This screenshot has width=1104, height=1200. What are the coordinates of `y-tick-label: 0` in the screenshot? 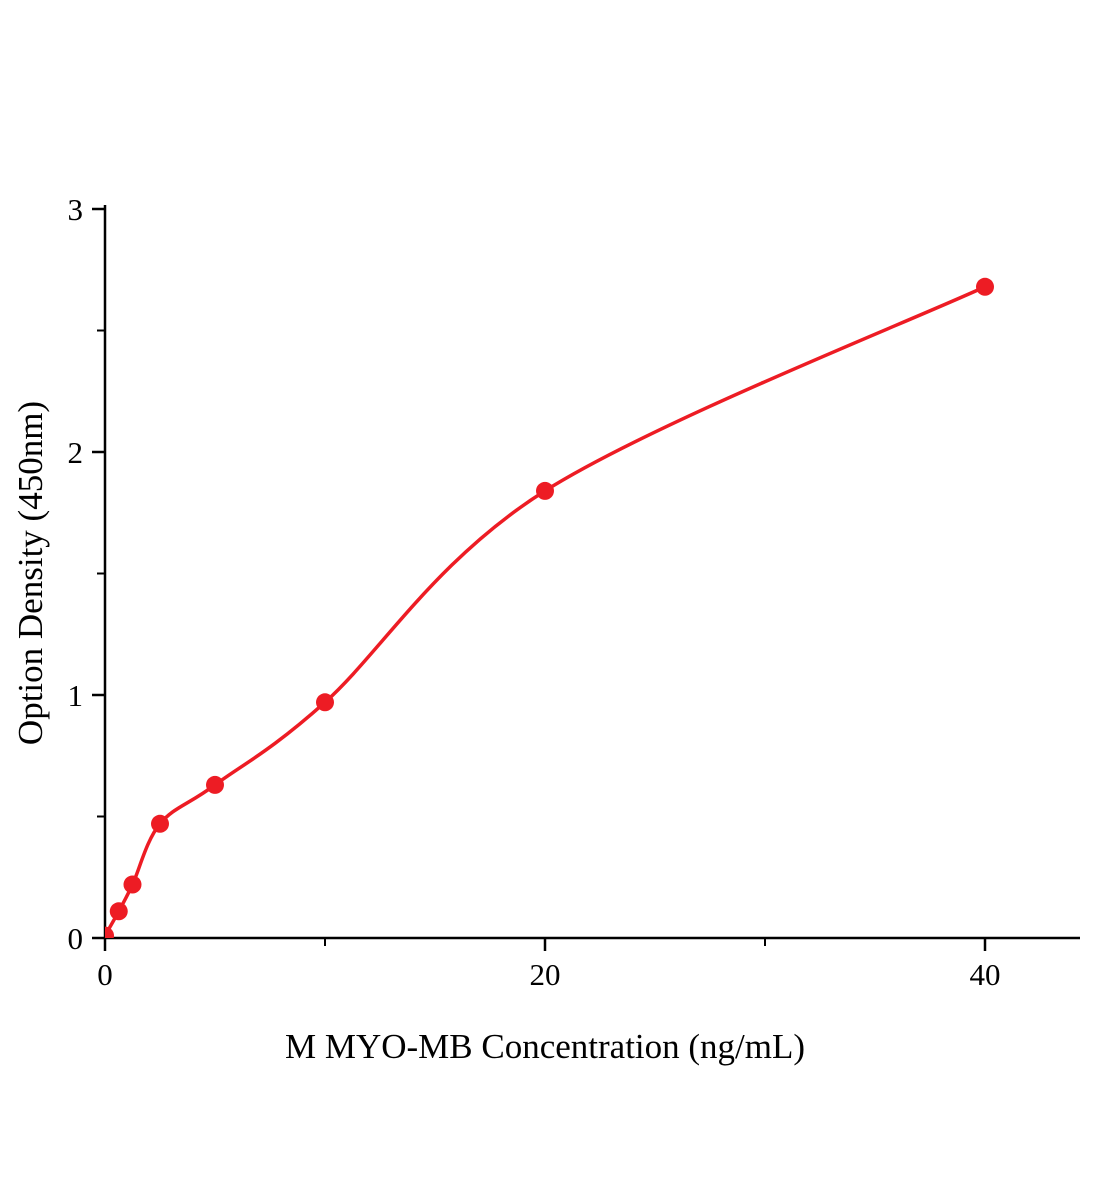 It's located at (76, 938).